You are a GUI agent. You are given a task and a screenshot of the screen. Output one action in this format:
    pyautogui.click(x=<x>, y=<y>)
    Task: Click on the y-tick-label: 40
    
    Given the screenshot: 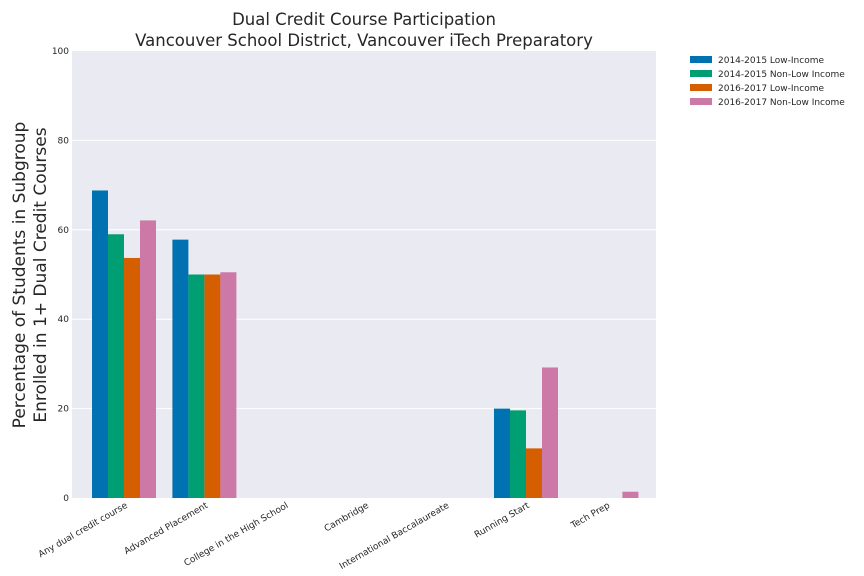 What is the action you would take?
    pyautogui.click(x=64, y=320)
    